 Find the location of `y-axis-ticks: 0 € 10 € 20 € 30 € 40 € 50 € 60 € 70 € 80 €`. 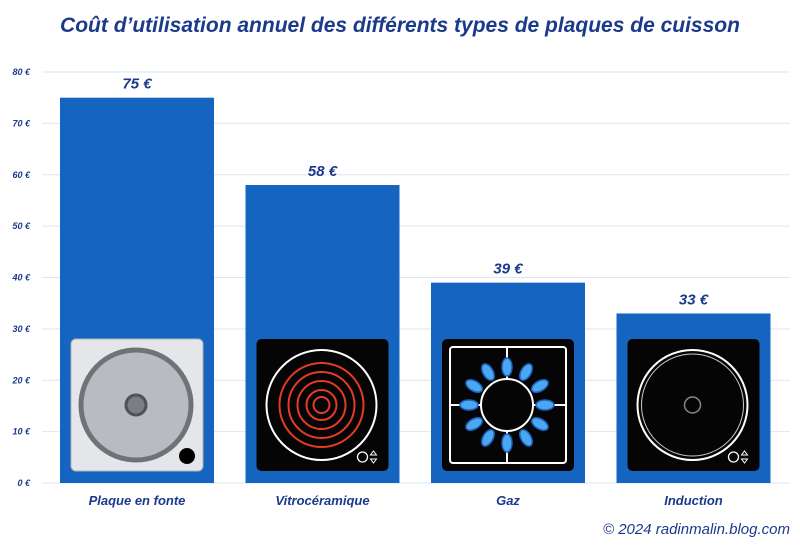

y-axis-ticks: 0 € 10 € 20 € 30 € 40 € 50 € 60 € 70 € 80 € is located at coordinates (21, 277).